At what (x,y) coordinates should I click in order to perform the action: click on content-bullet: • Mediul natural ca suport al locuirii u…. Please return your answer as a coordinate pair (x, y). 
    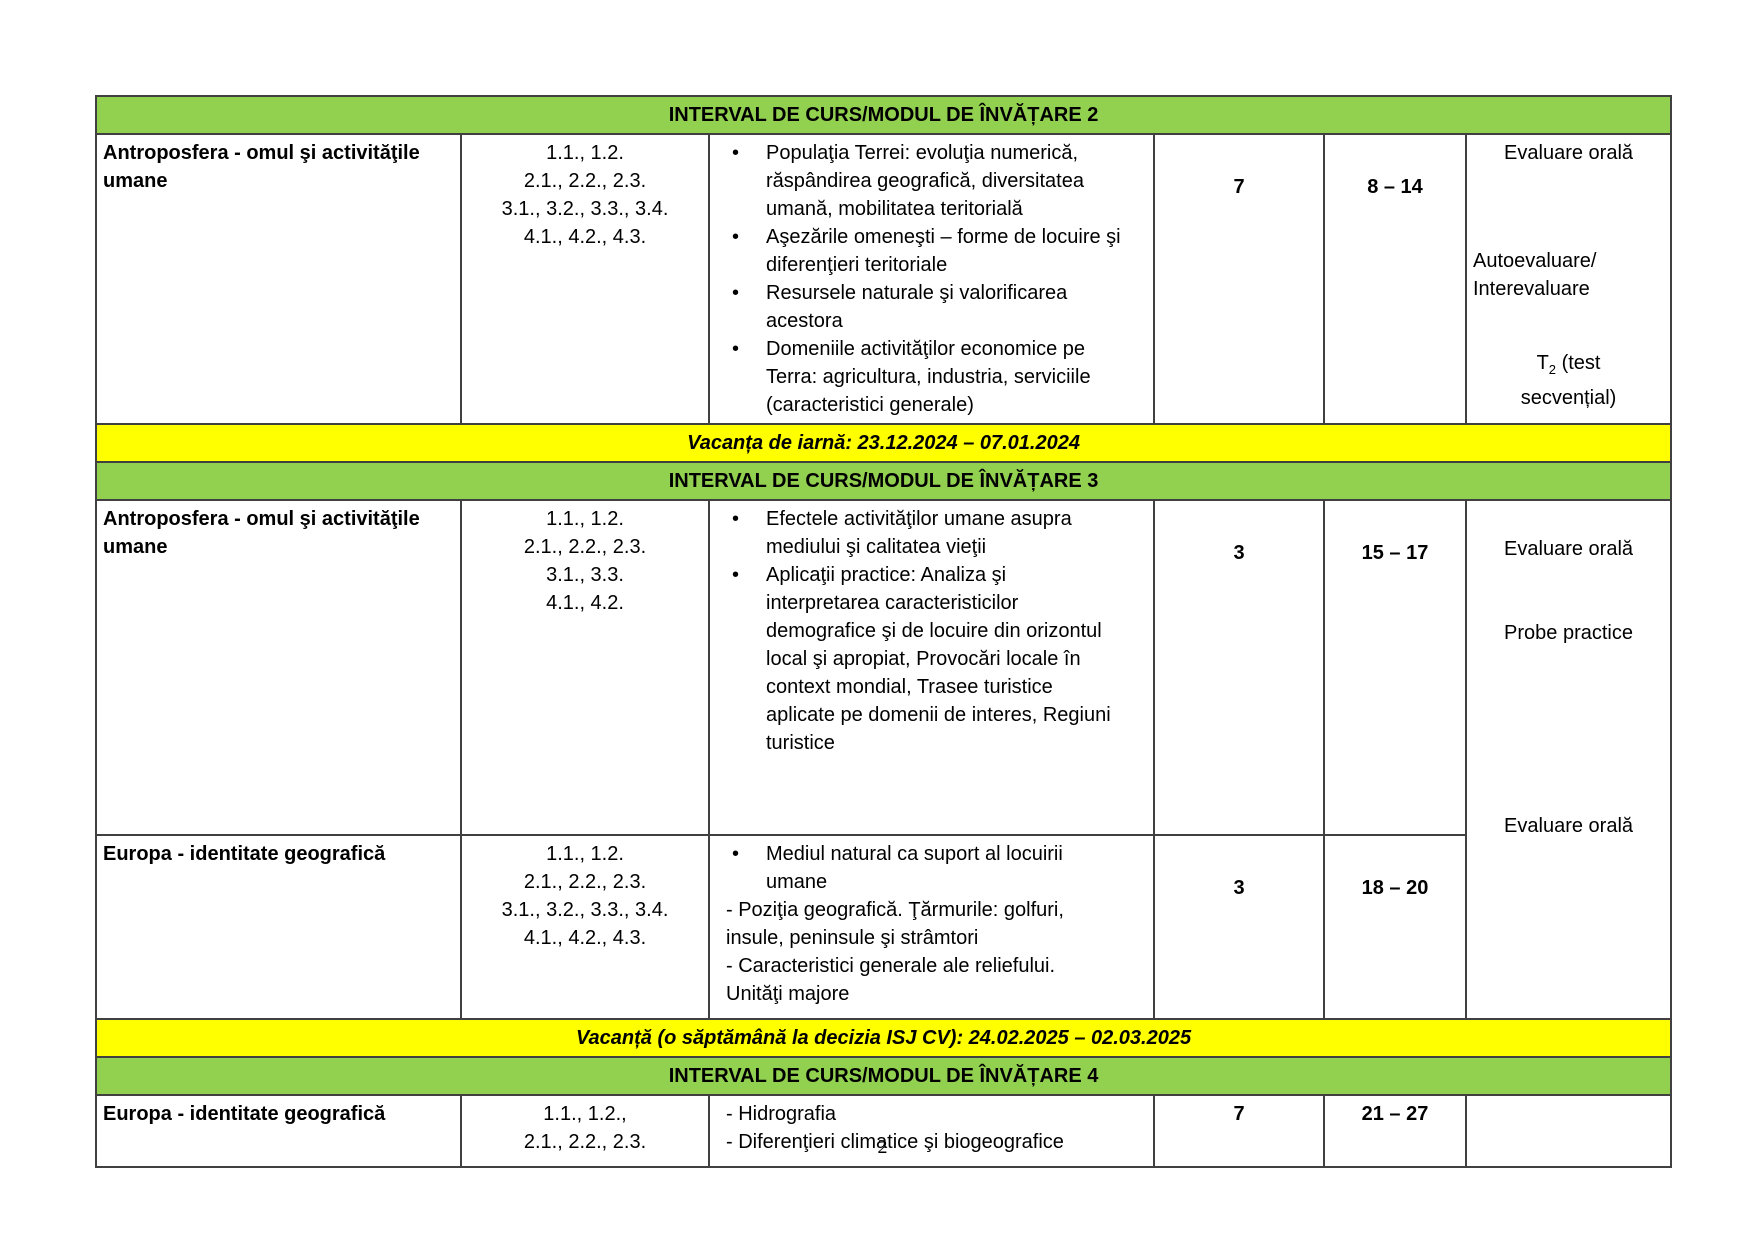
    Looking at the image, I should click on (931, 868).